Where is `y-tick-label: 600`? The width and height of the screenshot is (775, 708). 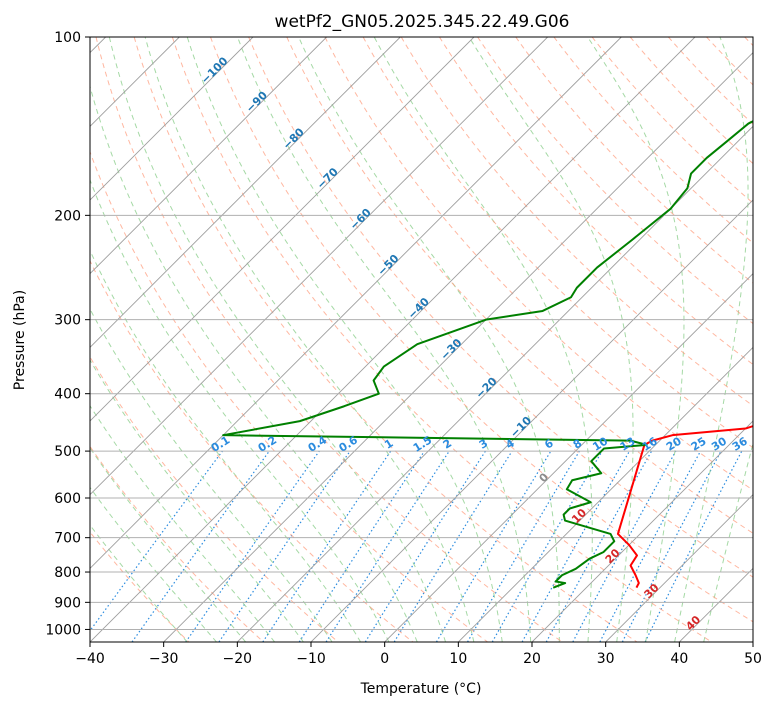 y-tick-label: 600 is located at coordinates (67, 499).